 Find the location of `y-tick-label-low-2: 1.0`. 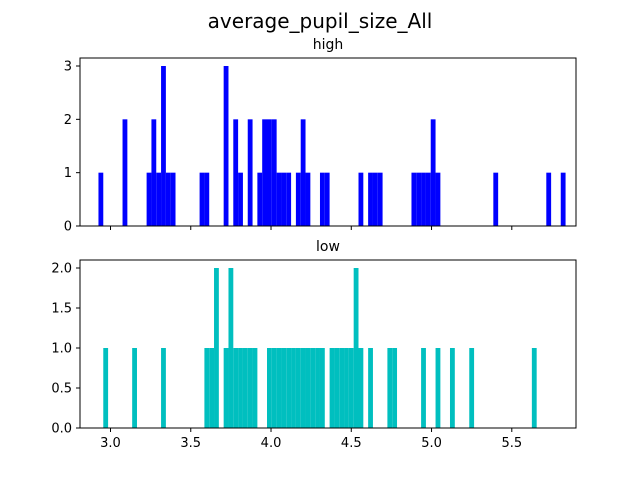

y-tick-label-low-2: 1.0 is located at coordinates (61, 349).